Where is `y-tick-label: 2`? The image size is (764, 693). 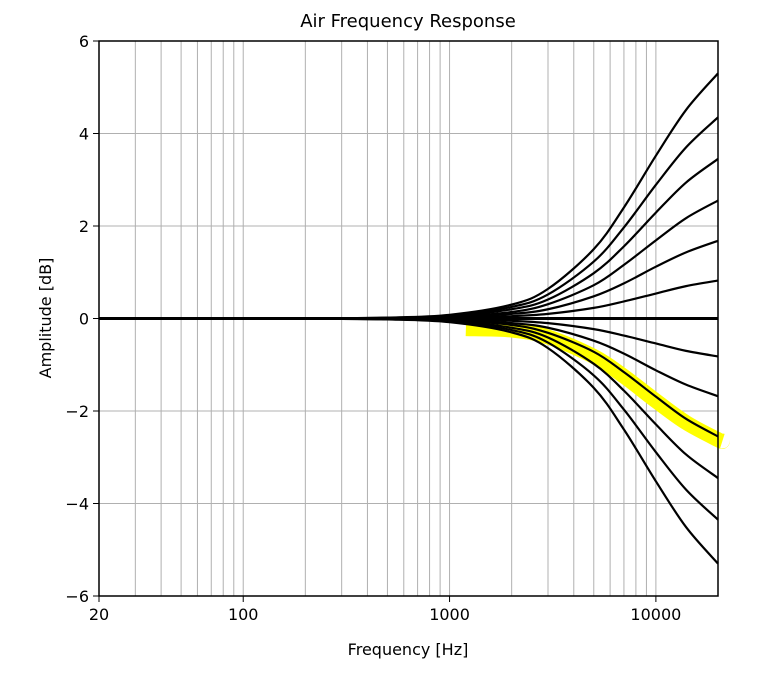 y-tick-label: 2 is located at coordinates (84, 226).